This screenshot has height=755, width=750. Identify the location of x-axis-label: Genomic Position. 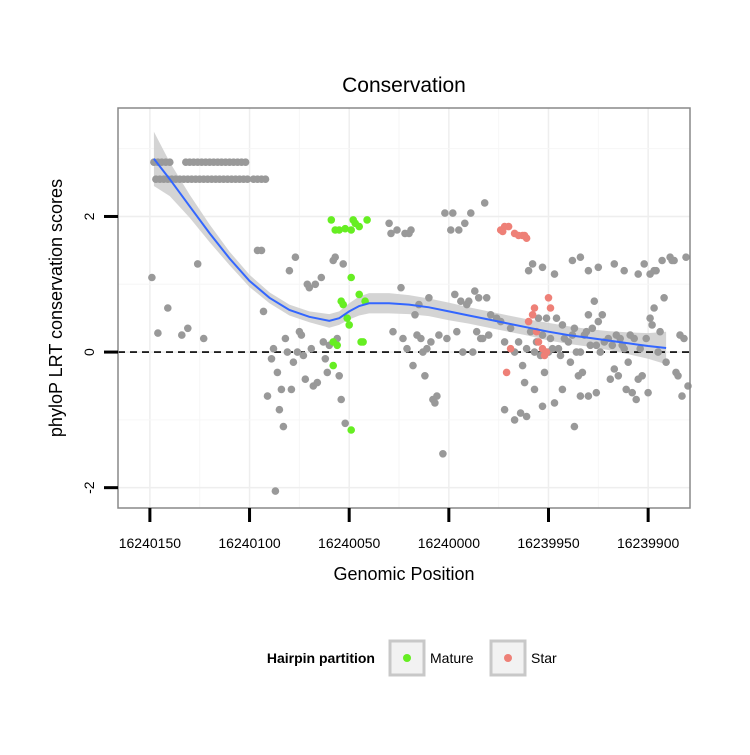
(403, 574).